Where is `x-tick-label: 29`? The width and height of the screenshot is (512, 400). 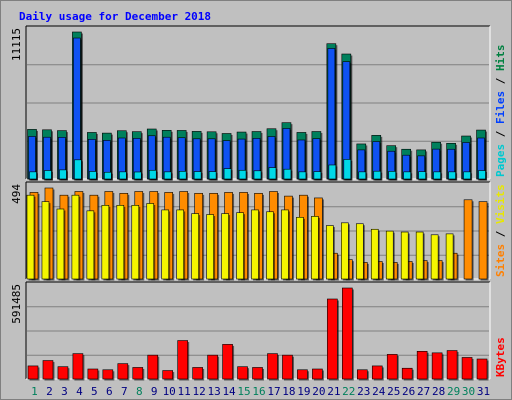
x-tick-label: 29 is located at coordinates (453, 391).